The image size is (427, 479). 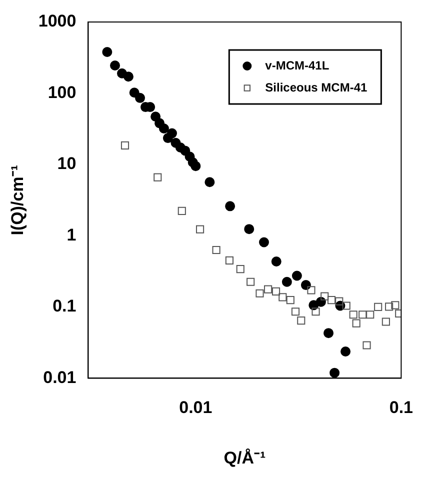 I want to click on y-tick-label: 1, so click(x=71, y=234).